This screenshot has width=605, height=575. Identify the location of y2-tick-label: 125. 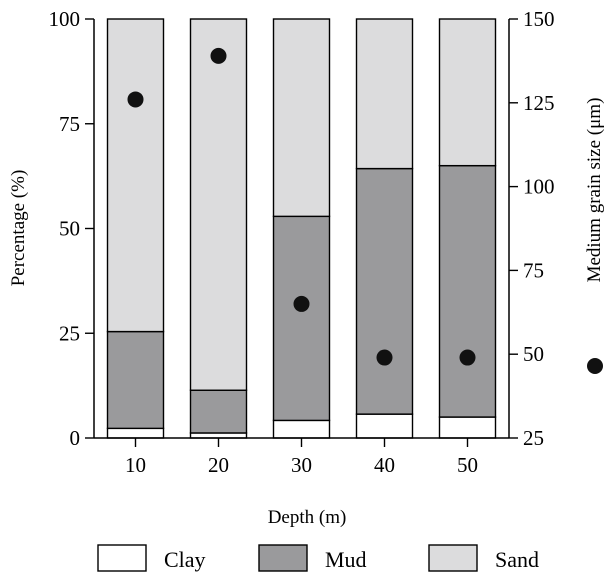
(539, 103).